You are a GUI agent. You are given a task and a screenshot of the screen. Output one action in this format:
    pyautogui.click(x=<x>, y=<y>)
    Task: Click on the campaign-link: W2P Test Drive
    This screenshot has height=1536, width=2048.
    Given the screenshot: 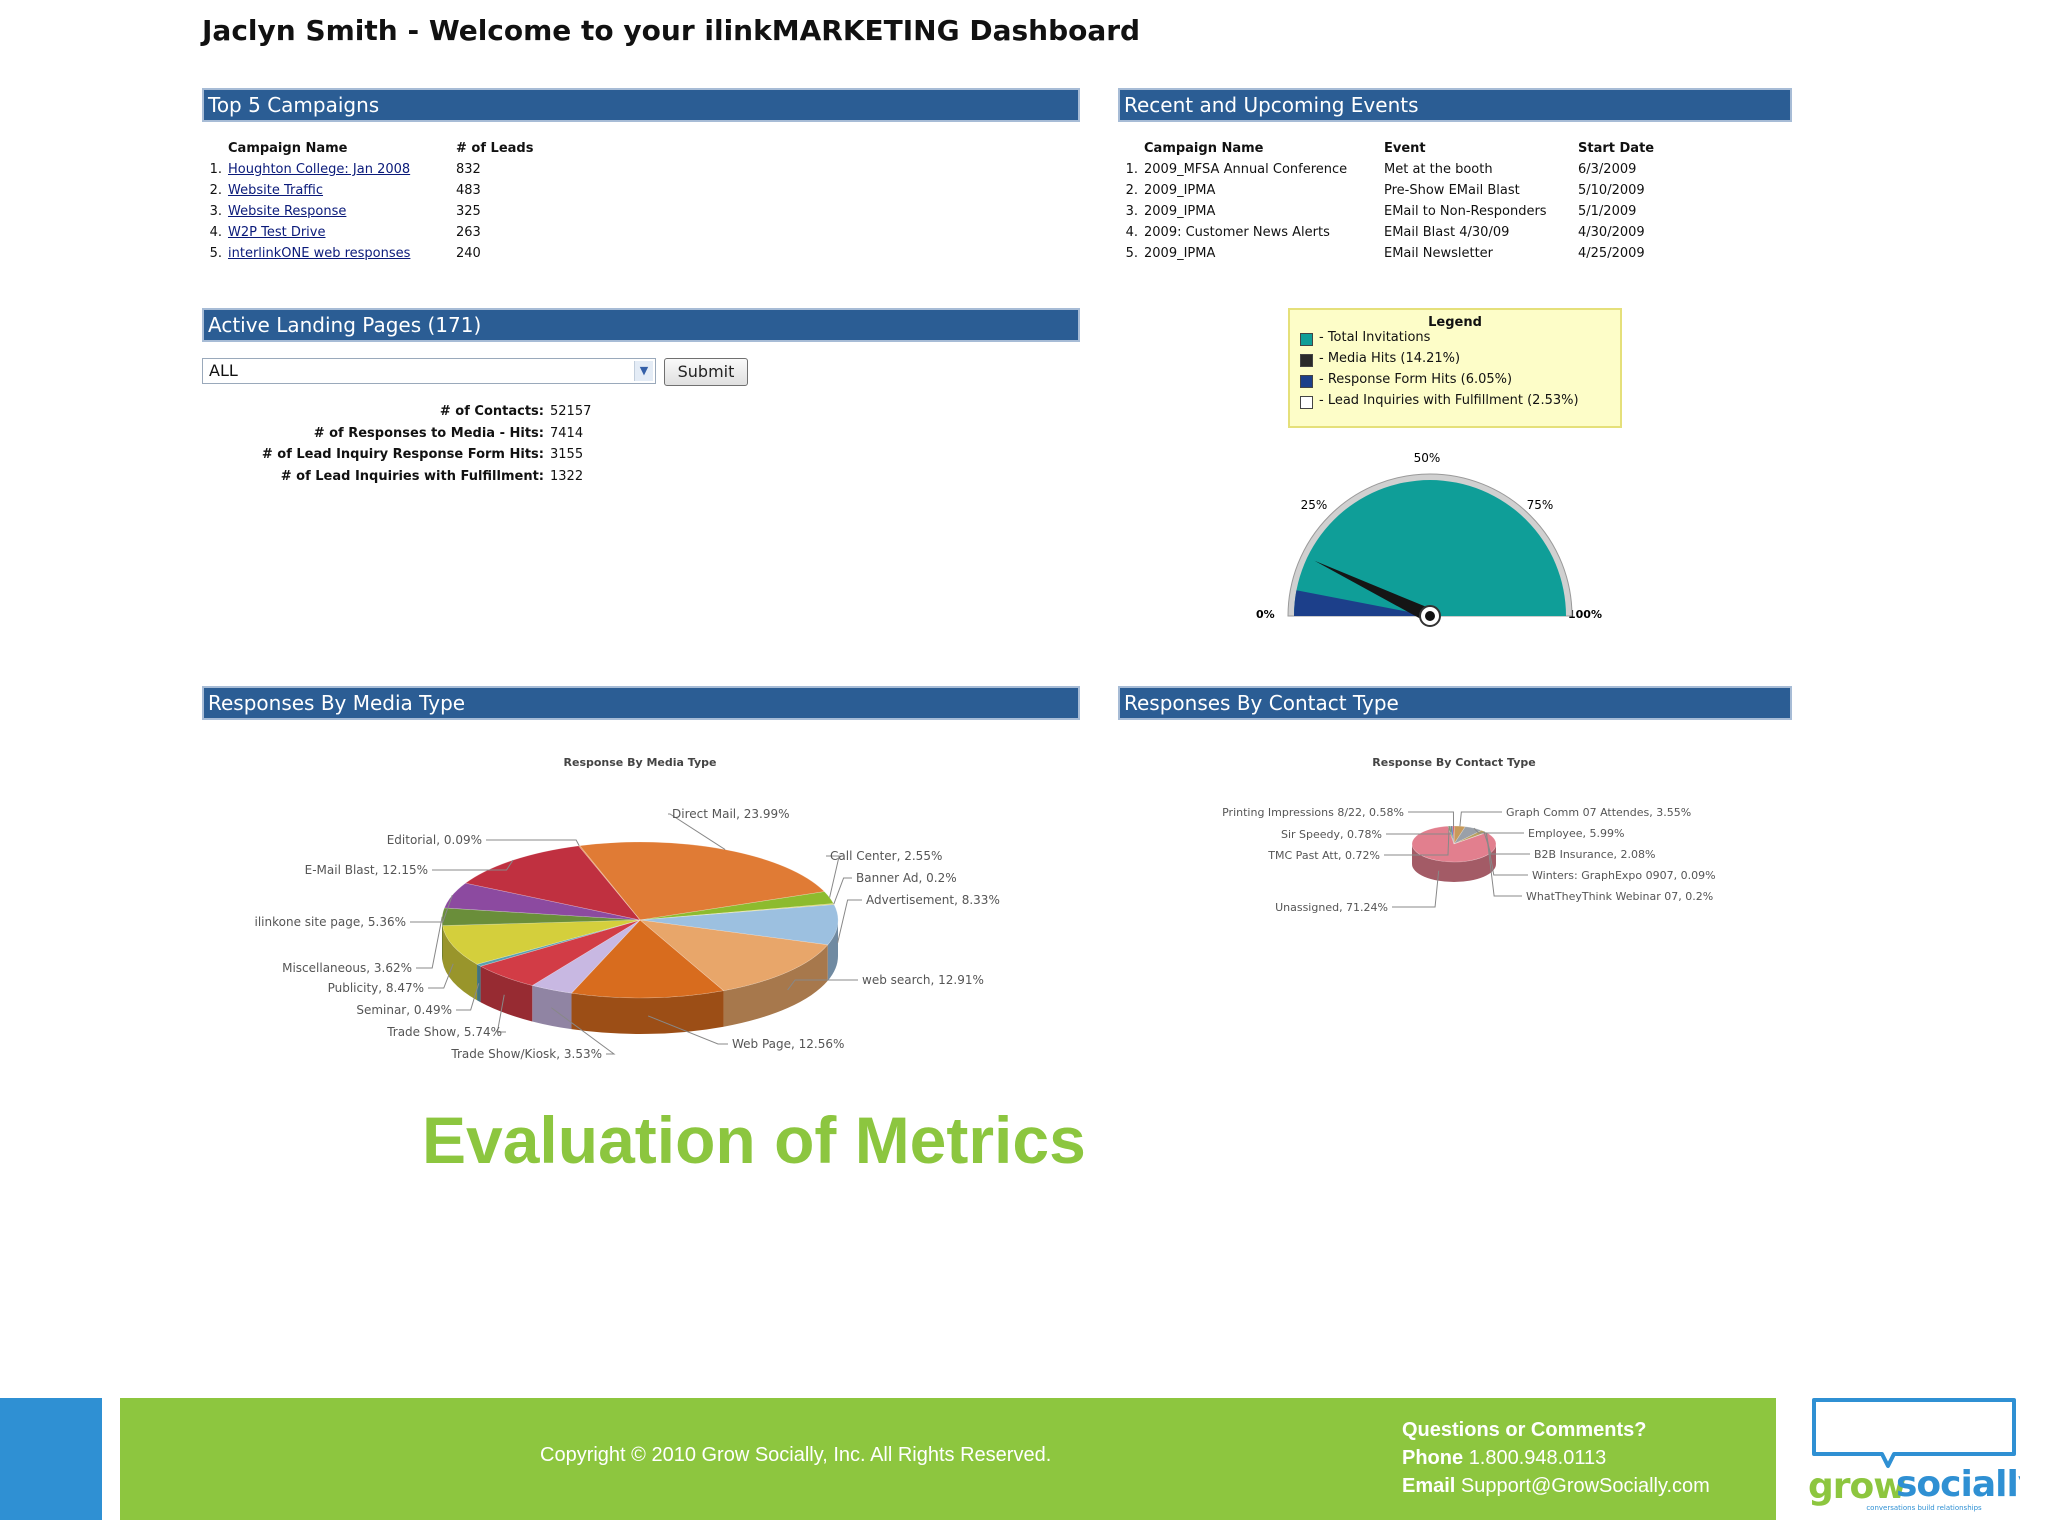 What is the action you would take?
    pyautogui.click(x=277, y=232)
    